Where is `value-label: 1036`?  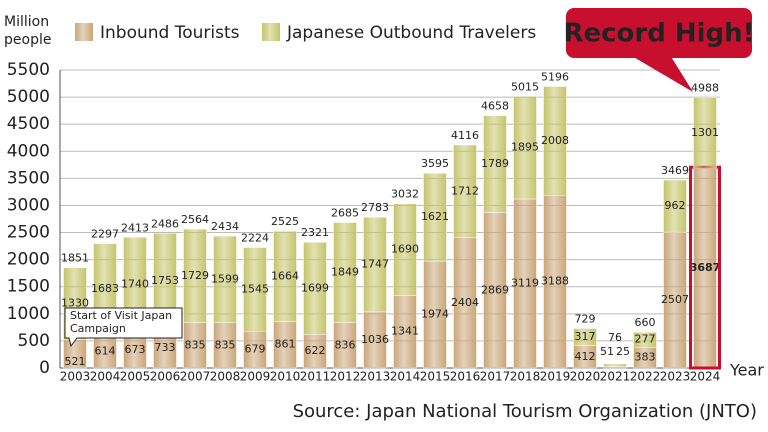
value-label: 1036 is located at coordinates (375, 339).